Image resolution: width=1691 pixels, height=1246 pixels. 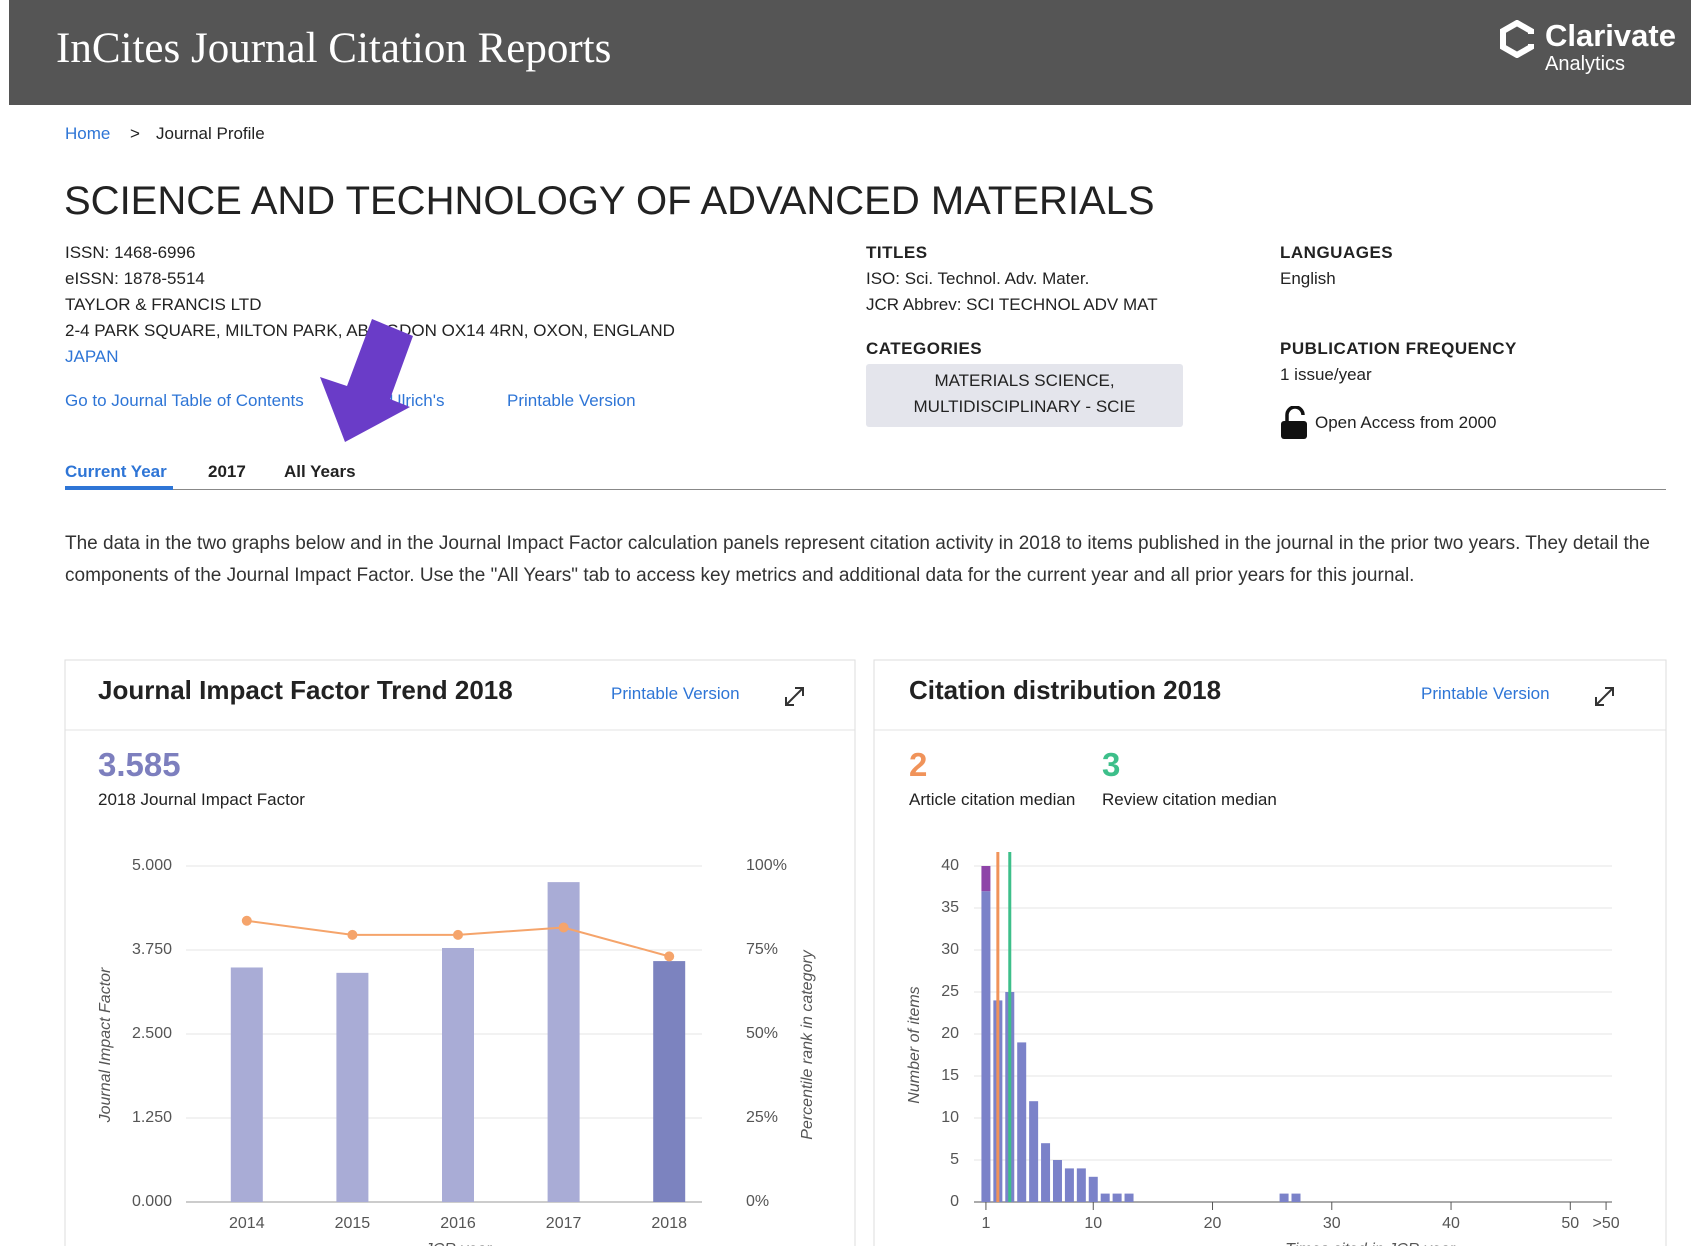 What do you see at coordinates (305, 690) in the screenshot?
I see `panel-title: Journal Impact Factor Trend 2018` at bounding box center [305, 690].